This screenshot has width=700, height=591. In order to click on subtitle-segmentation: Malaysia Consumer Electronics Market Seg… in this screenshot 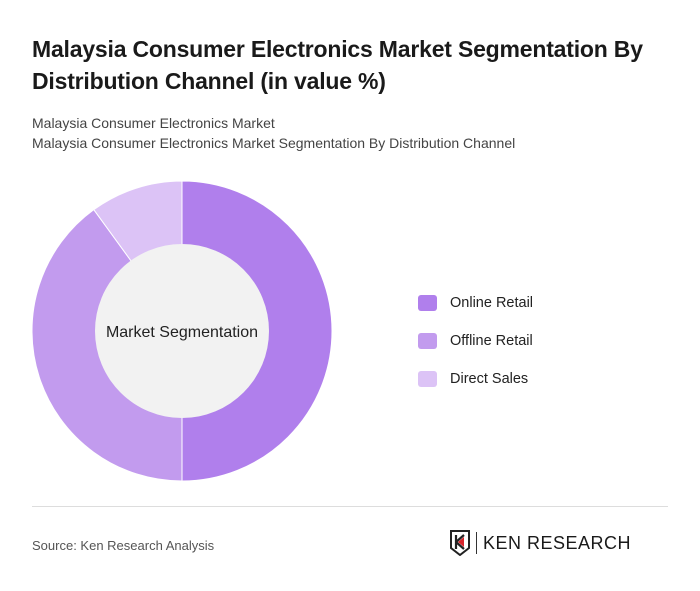, I will do `click(274, 143)`.